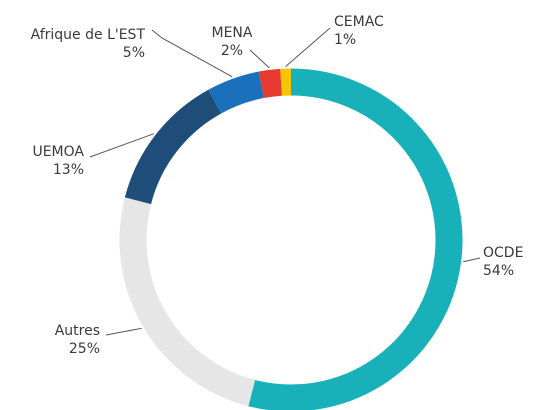 This screenshot has height=410, width=535. Describe the element at coordinates (68, 170) in the screenshot. I see `value-label: 13%` at that location.